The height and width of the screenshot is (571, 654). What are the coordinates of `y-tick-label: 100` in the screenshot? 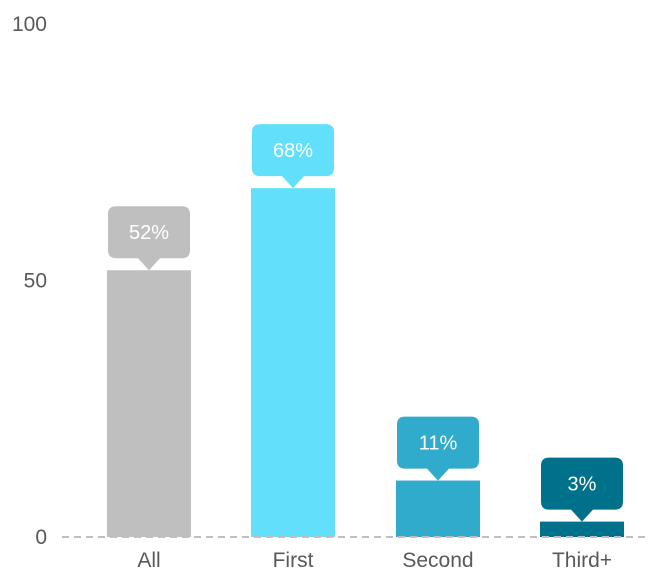 It's located at (29, 24).